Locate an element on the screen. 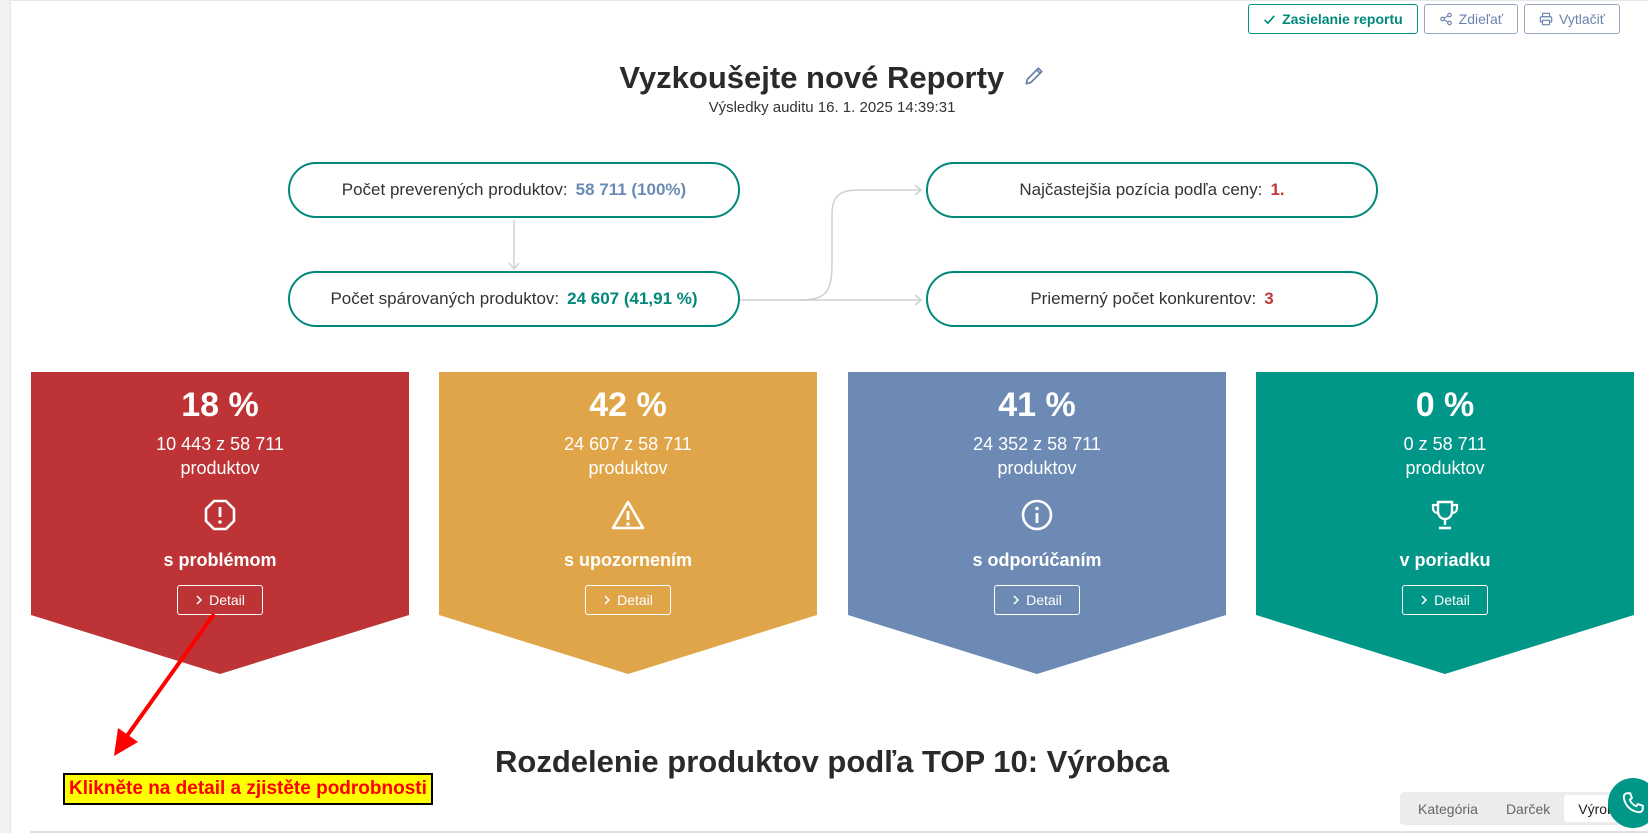 The width and height of the screenshot is (1648, 833). info-circle-icon is located at coordinates (1037, 515).